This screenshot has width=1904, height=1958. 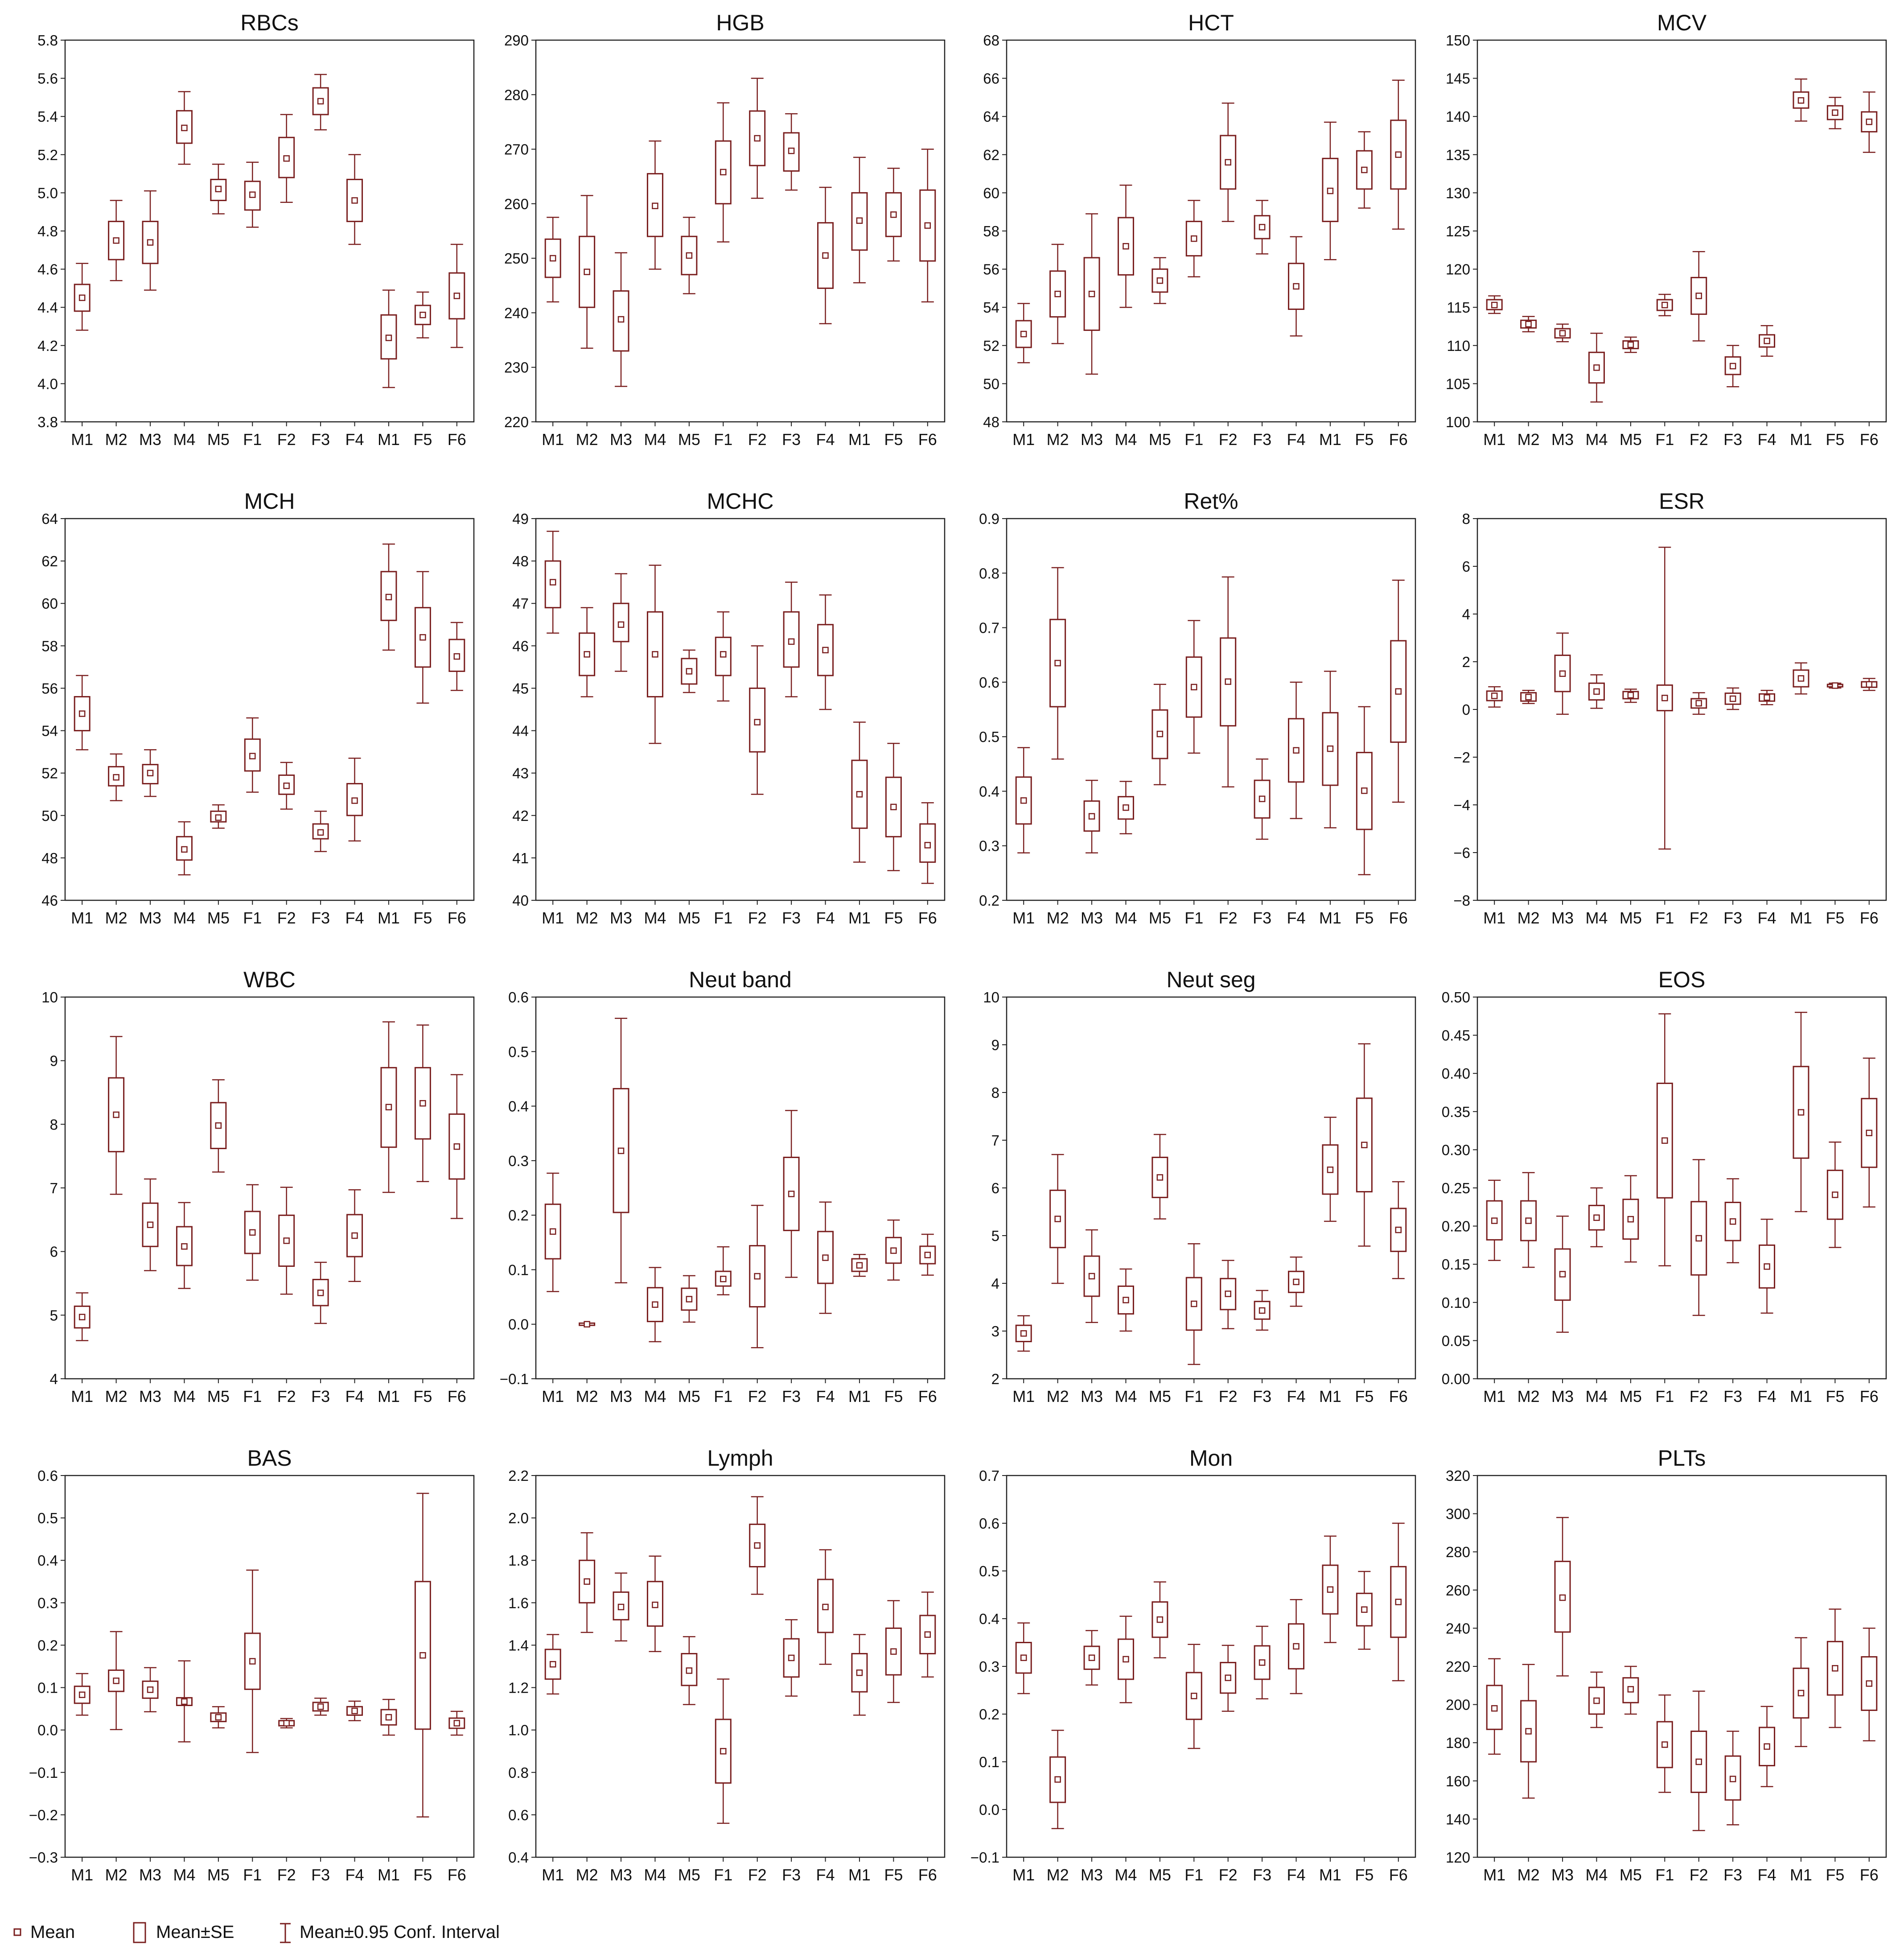 What do you see at coordinates (47, 117) in the screenshot?
I see `y-tick-label: 5.4` at bounding box center [47, 117].